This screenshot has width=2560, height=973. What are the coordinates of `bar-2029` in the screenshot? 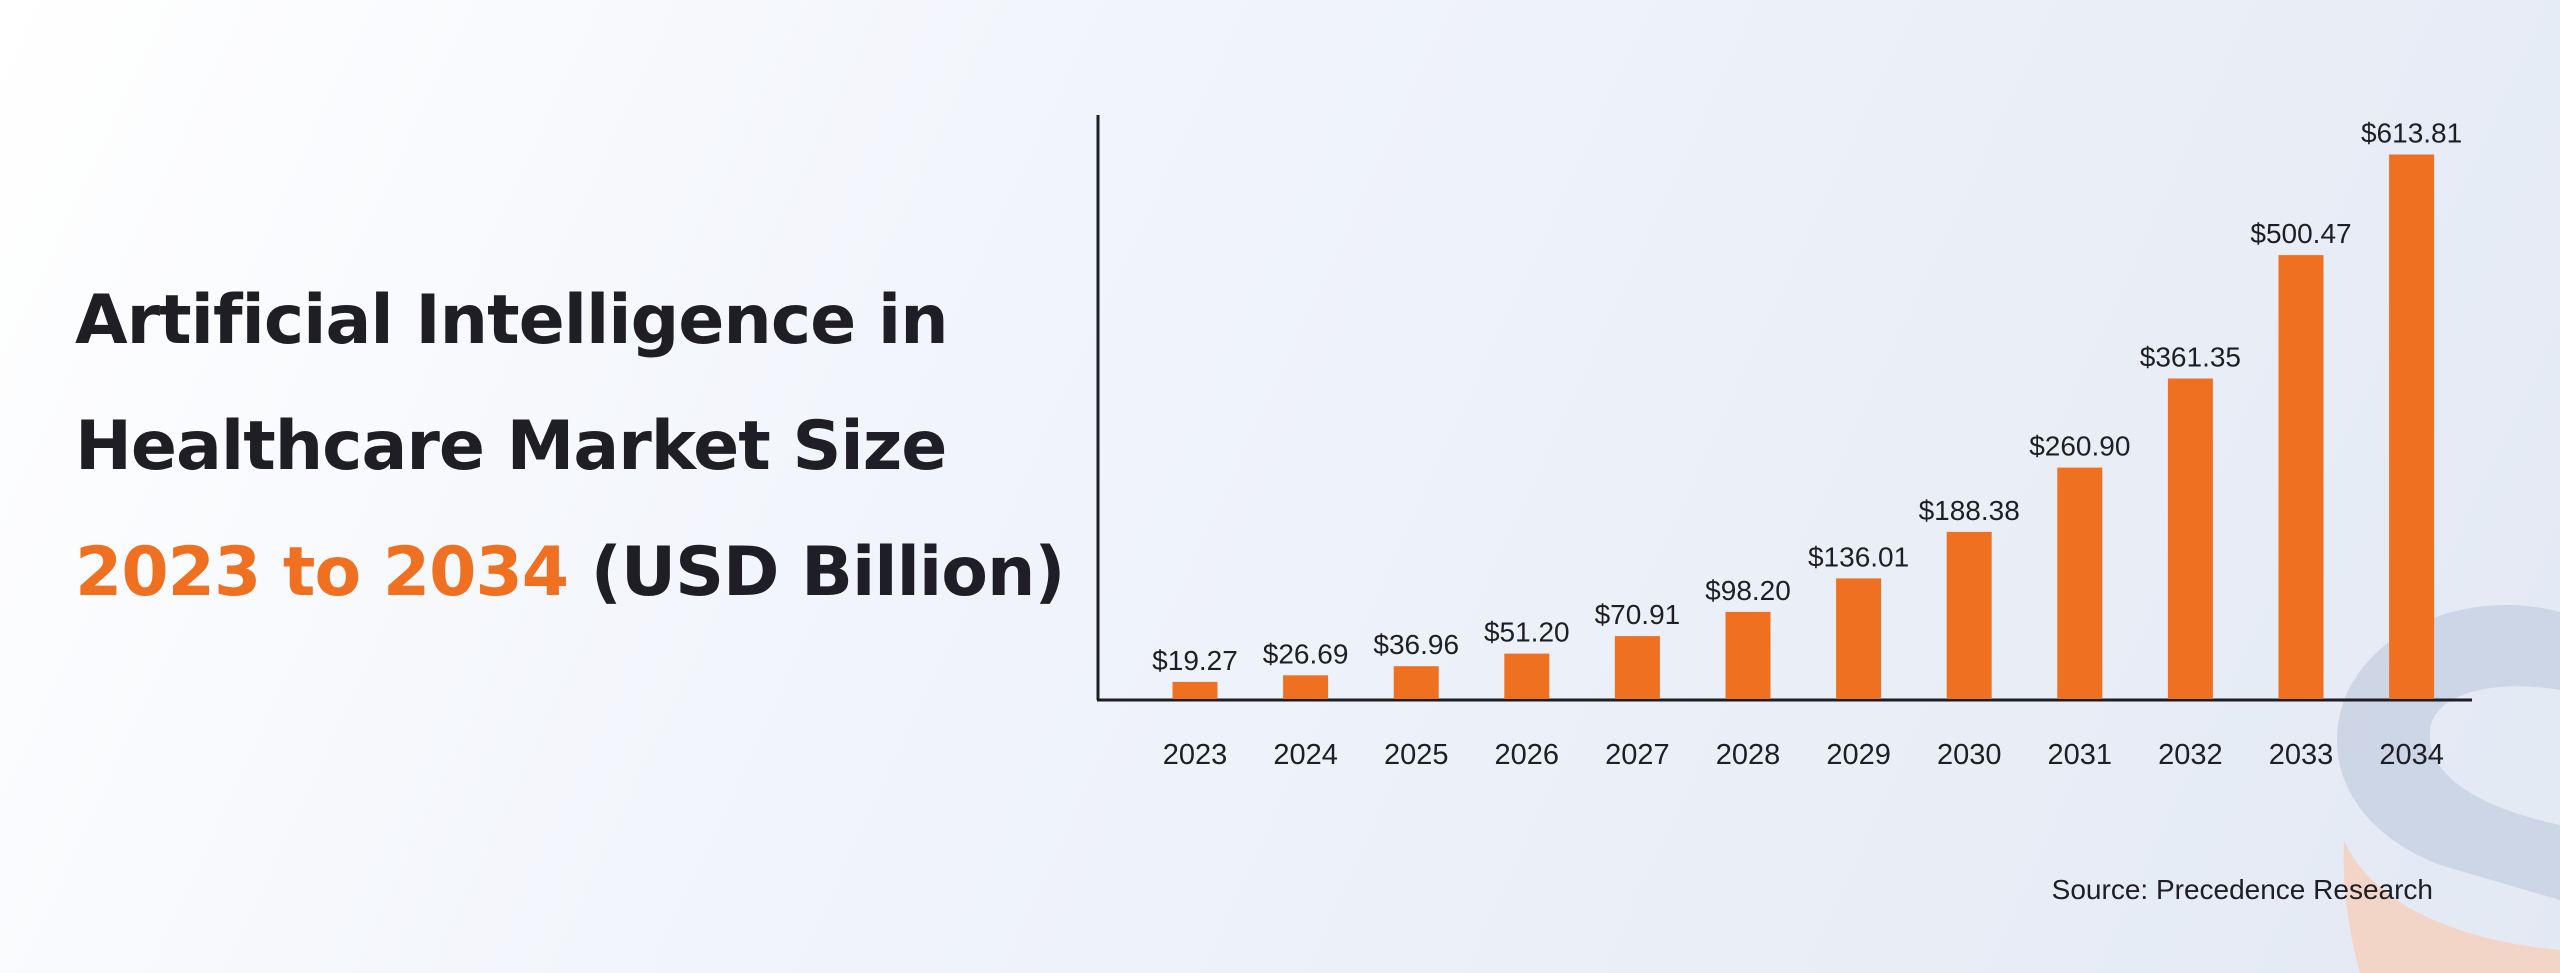 It's located at (1859, 638).